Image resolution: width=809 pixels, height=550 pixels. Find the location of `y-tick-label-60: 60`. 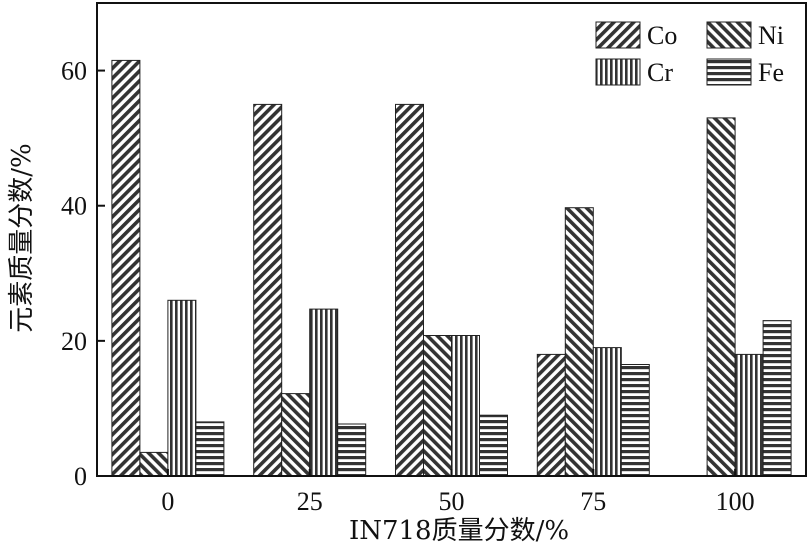

y-tick-label-60: 60 is located at coordinates (74, 71).